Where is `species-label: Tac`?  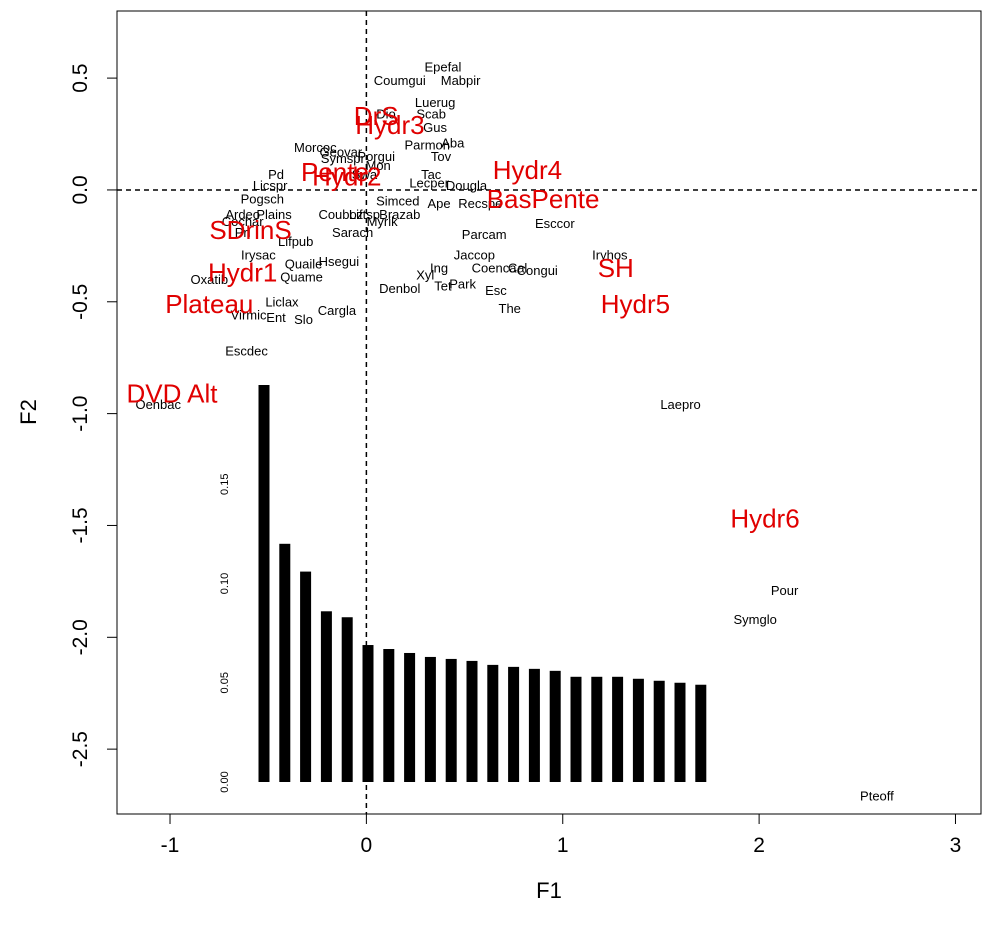
species-label: Tac is located at coordinates (431, 174).